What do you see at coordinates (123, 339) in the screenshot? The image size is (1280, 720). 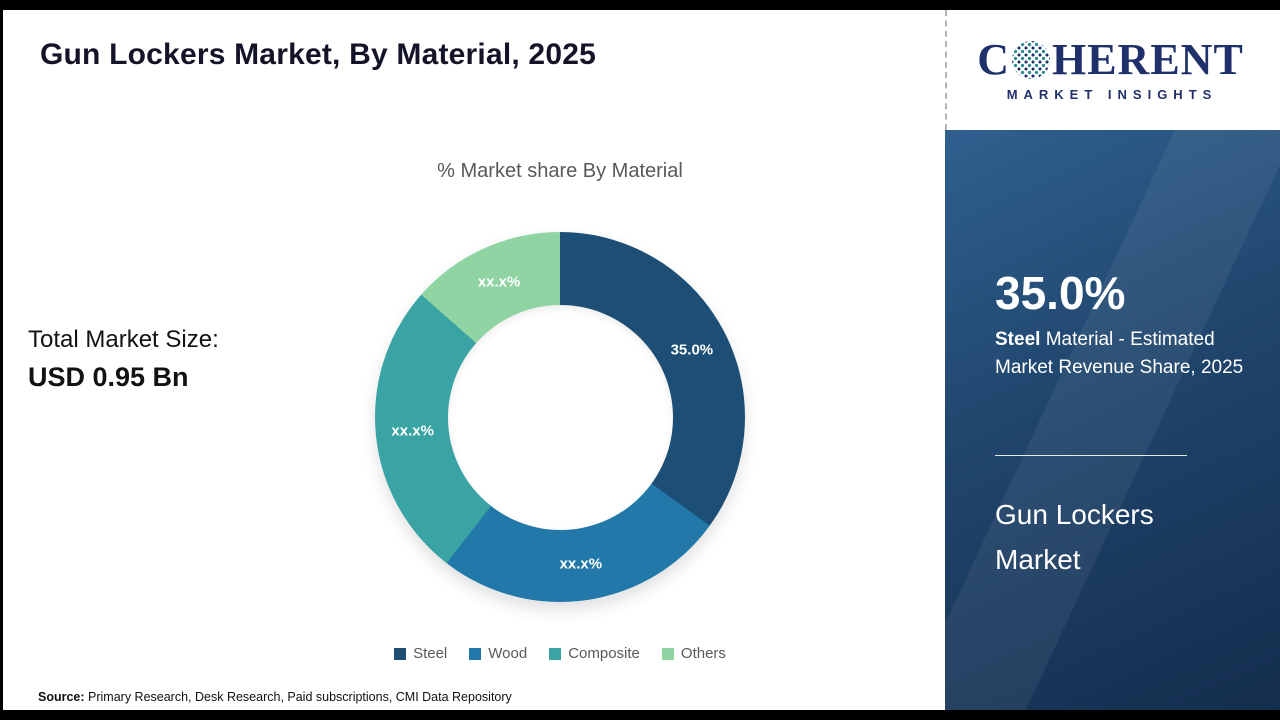 I see `total-market-size-label: Total Market Size:` at bounding box center [123, 339].